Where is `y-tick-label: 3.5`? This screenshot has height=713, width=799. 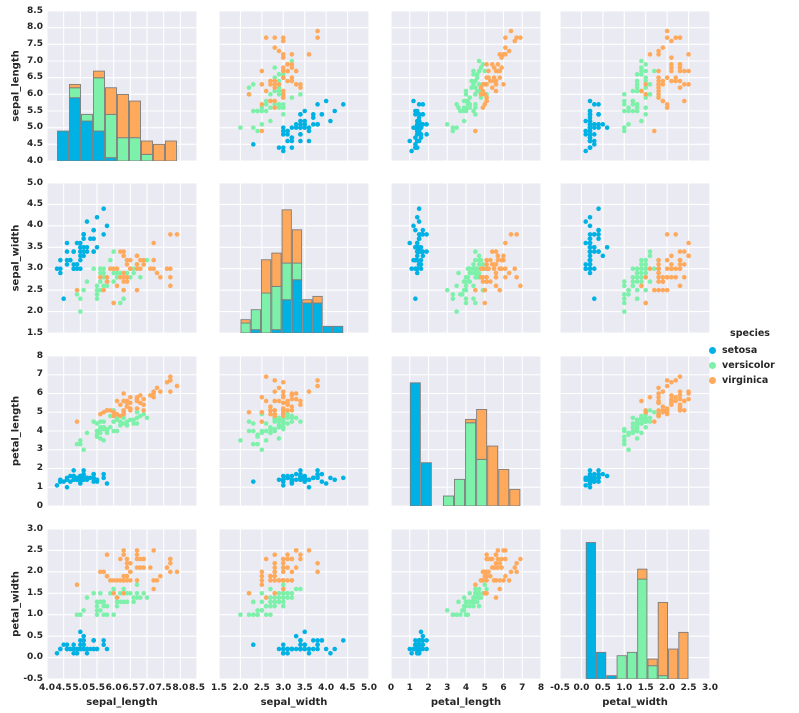
y-tick-label: 3.5 is located at coordinates (35, 246).